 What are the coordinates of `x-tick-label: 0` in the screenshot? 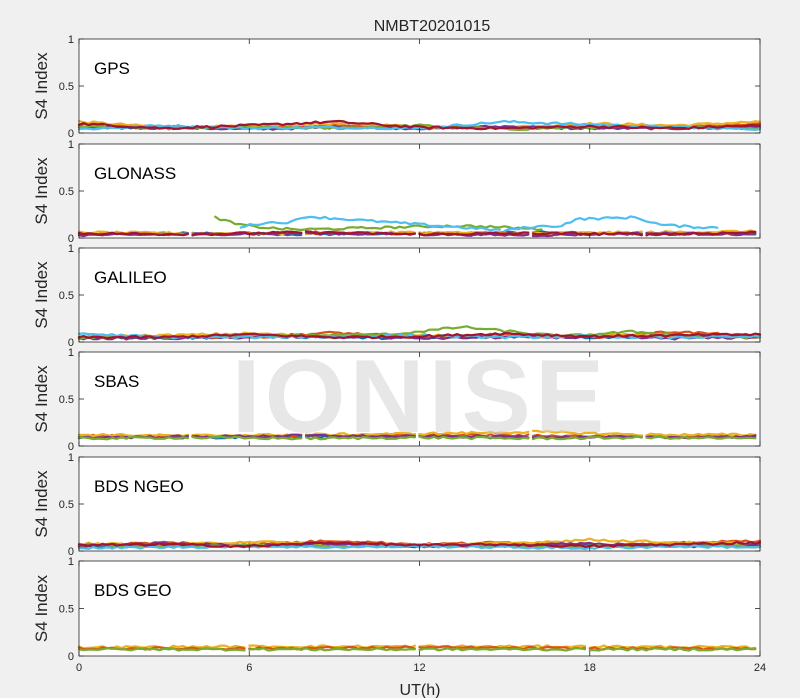 It's located at (79, 668).